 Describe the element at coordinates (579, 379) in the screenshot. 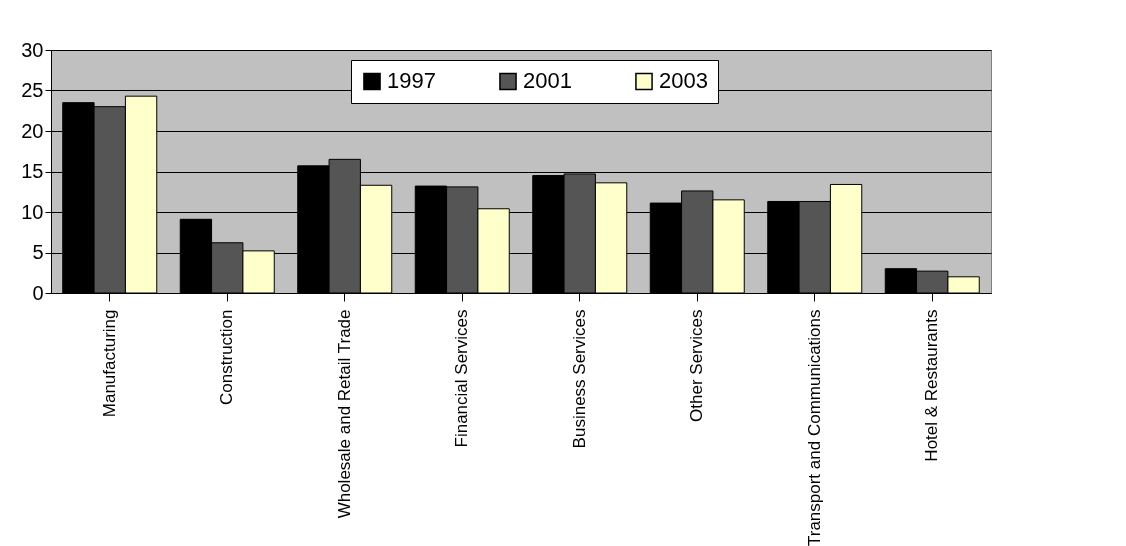

I see `x-tick-label: Business Services` at that location.